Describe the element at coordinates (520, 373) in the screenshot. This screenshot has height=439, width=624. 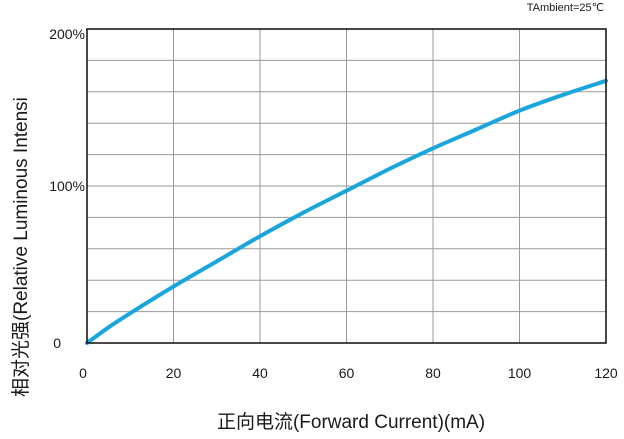
I see `x-tick-label: 100` at that location.